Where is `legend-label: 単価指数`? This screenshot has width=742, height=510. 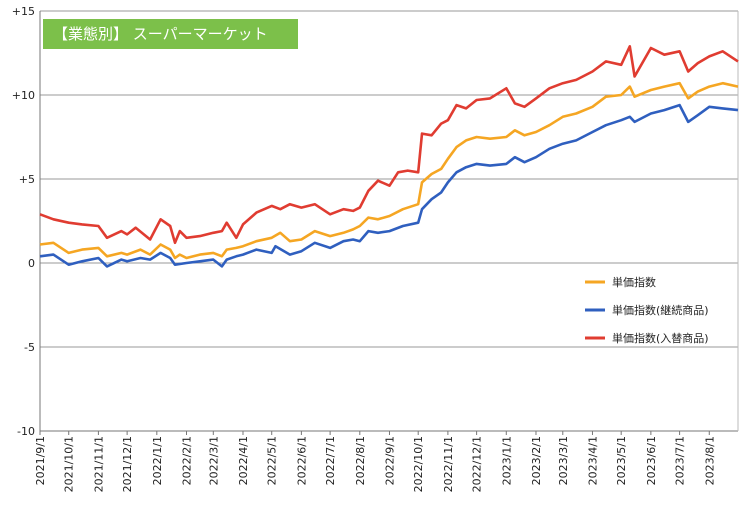 legend-label: 単価指数 is located at coordinates (634, 282).